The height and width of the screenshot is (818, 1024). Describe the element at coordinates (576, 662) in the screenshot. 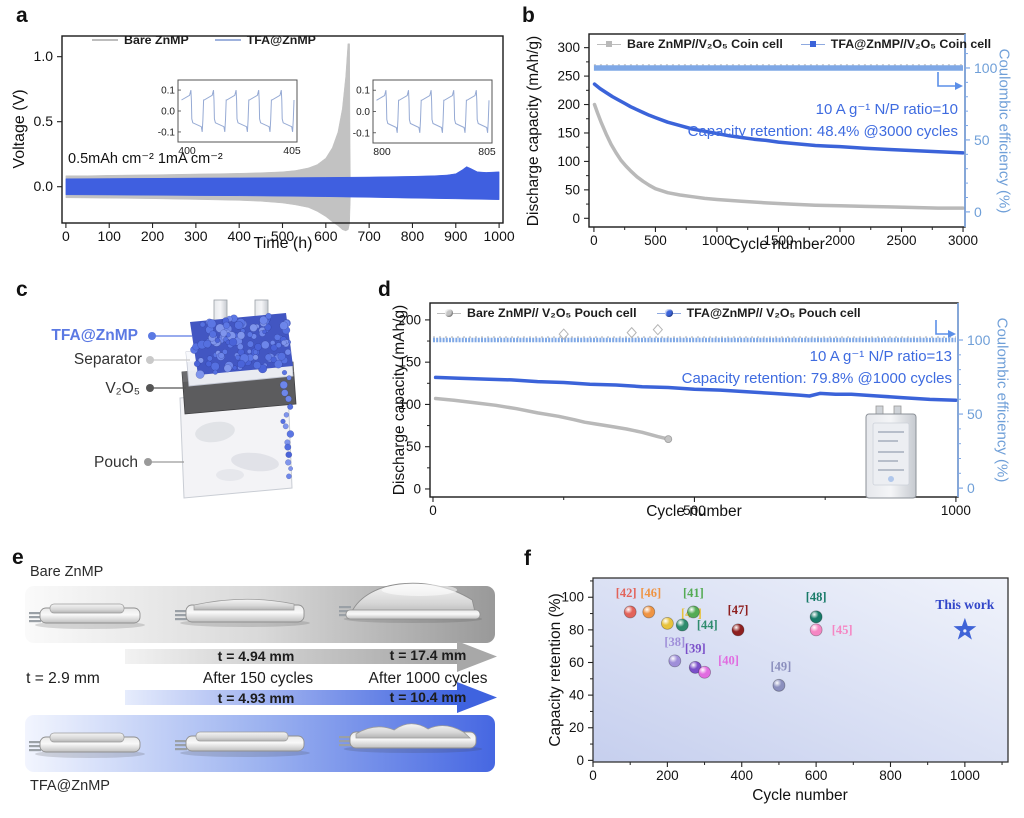

I see `svg-text: 60` at that location.